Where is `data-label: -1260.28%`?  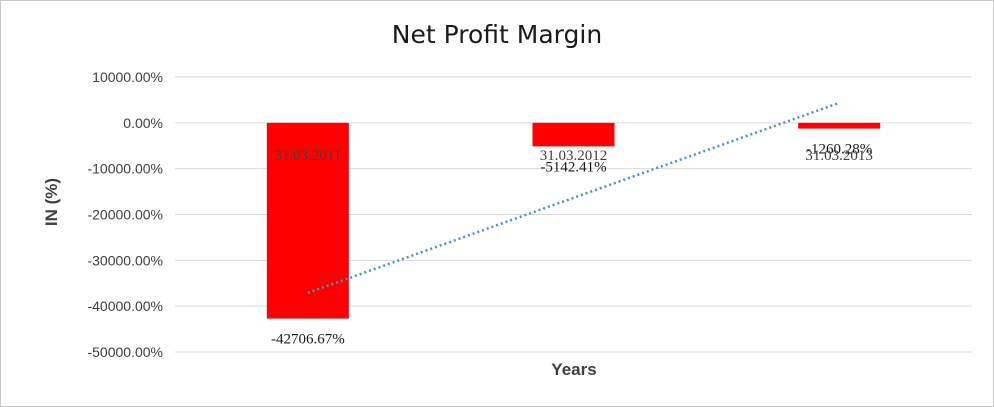
data-label: -1260.28% is located at coordinates (839, 150).